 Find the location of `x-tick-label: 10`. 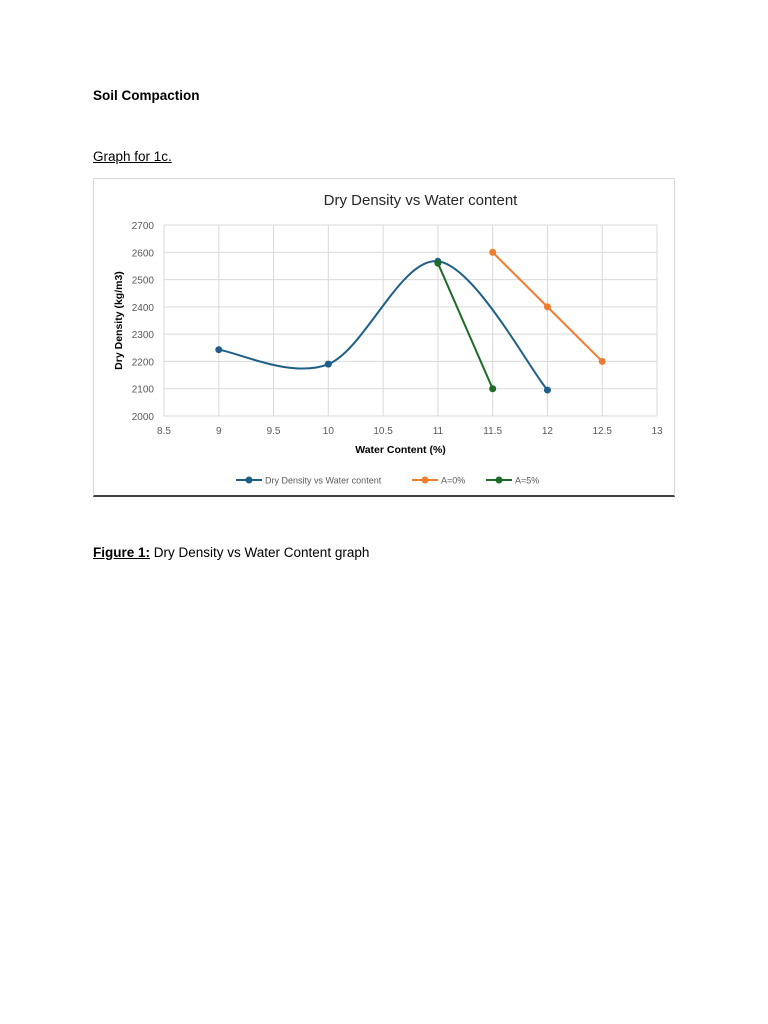

x-tick-label: 10 is located at coordinates (329, 431).